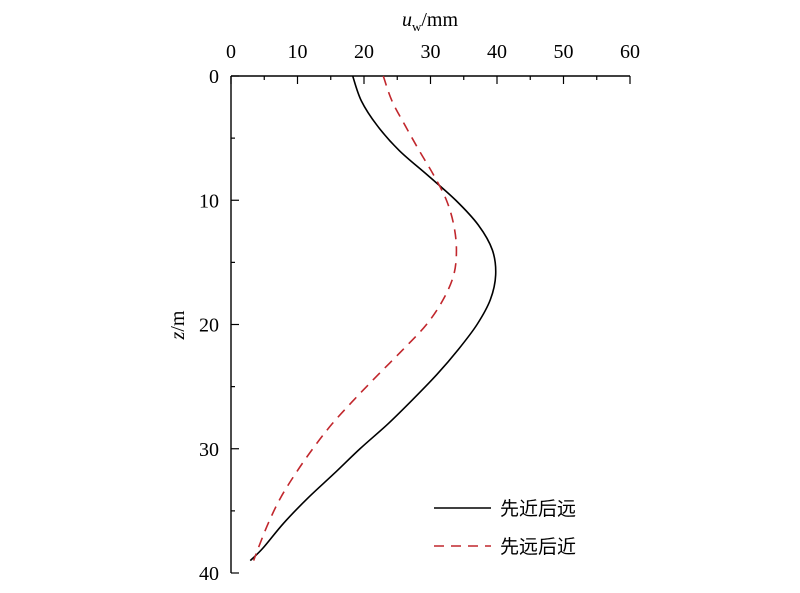  I want to click on x-axis-title: uw/mm, so click(430, 21).